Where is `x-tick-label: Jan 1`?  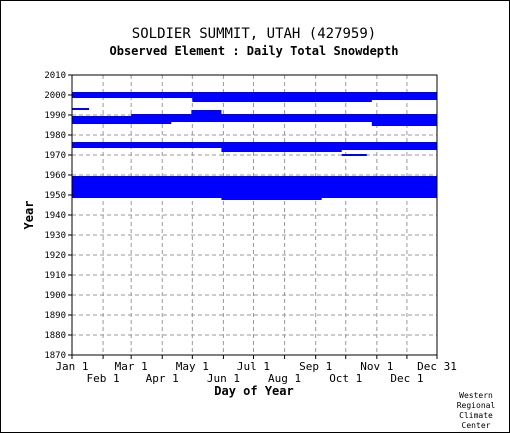 x-tick-label: Jan 1 is located at coordinates (71, 366).